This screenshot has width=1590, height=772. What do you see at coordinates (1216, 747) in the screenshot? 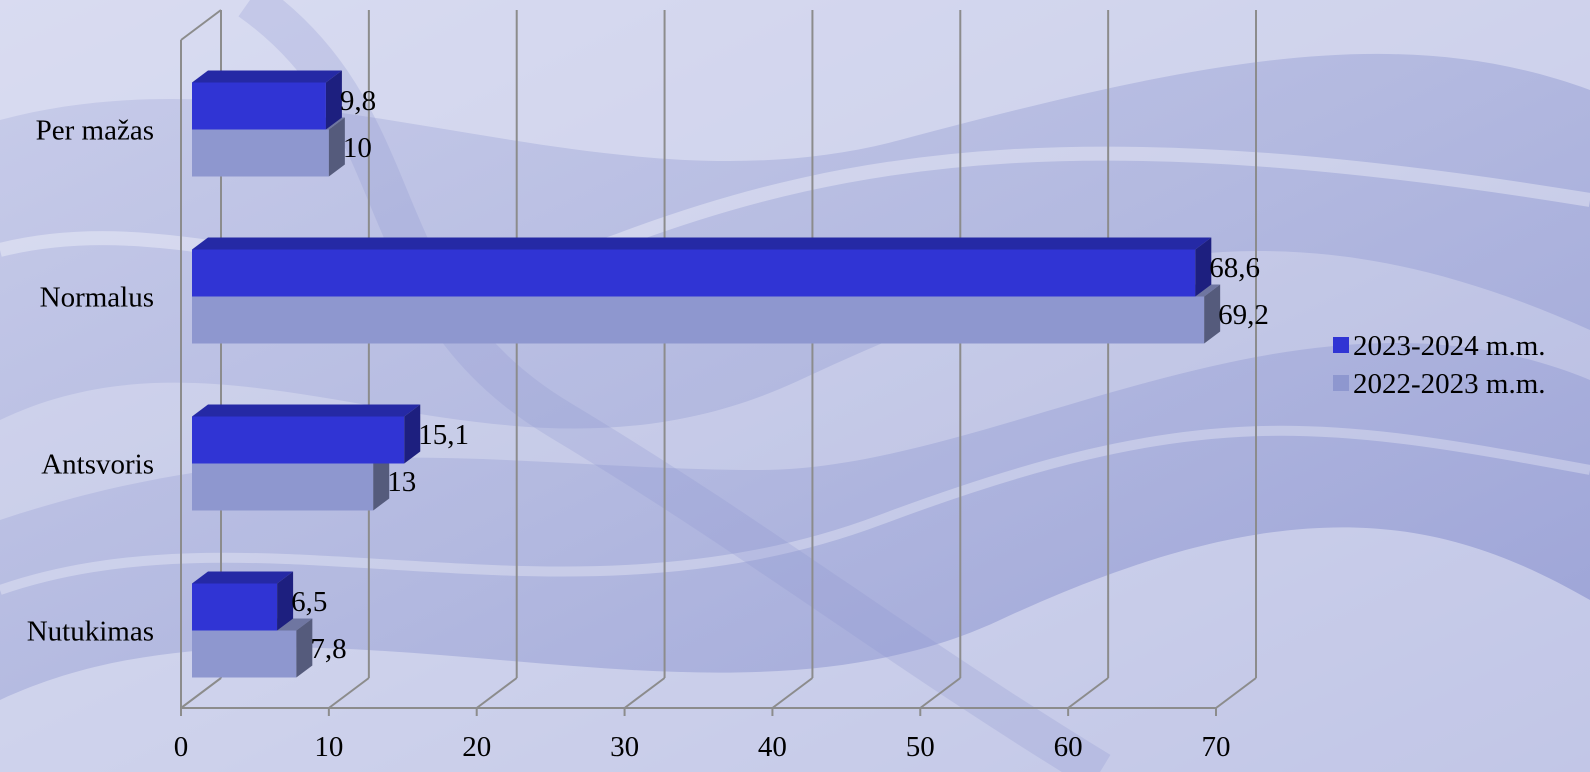
I see `x-tick-label: 70` at bounding box center [1216, 747].